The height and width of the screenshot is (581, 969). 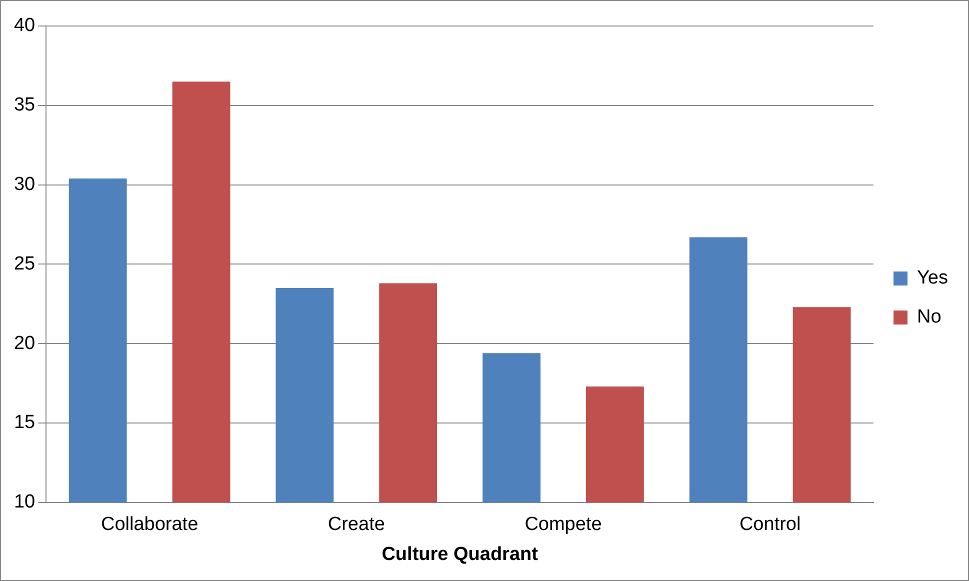 I want to click on x-tick-label: Collaborate, so click(x=149, y=525).